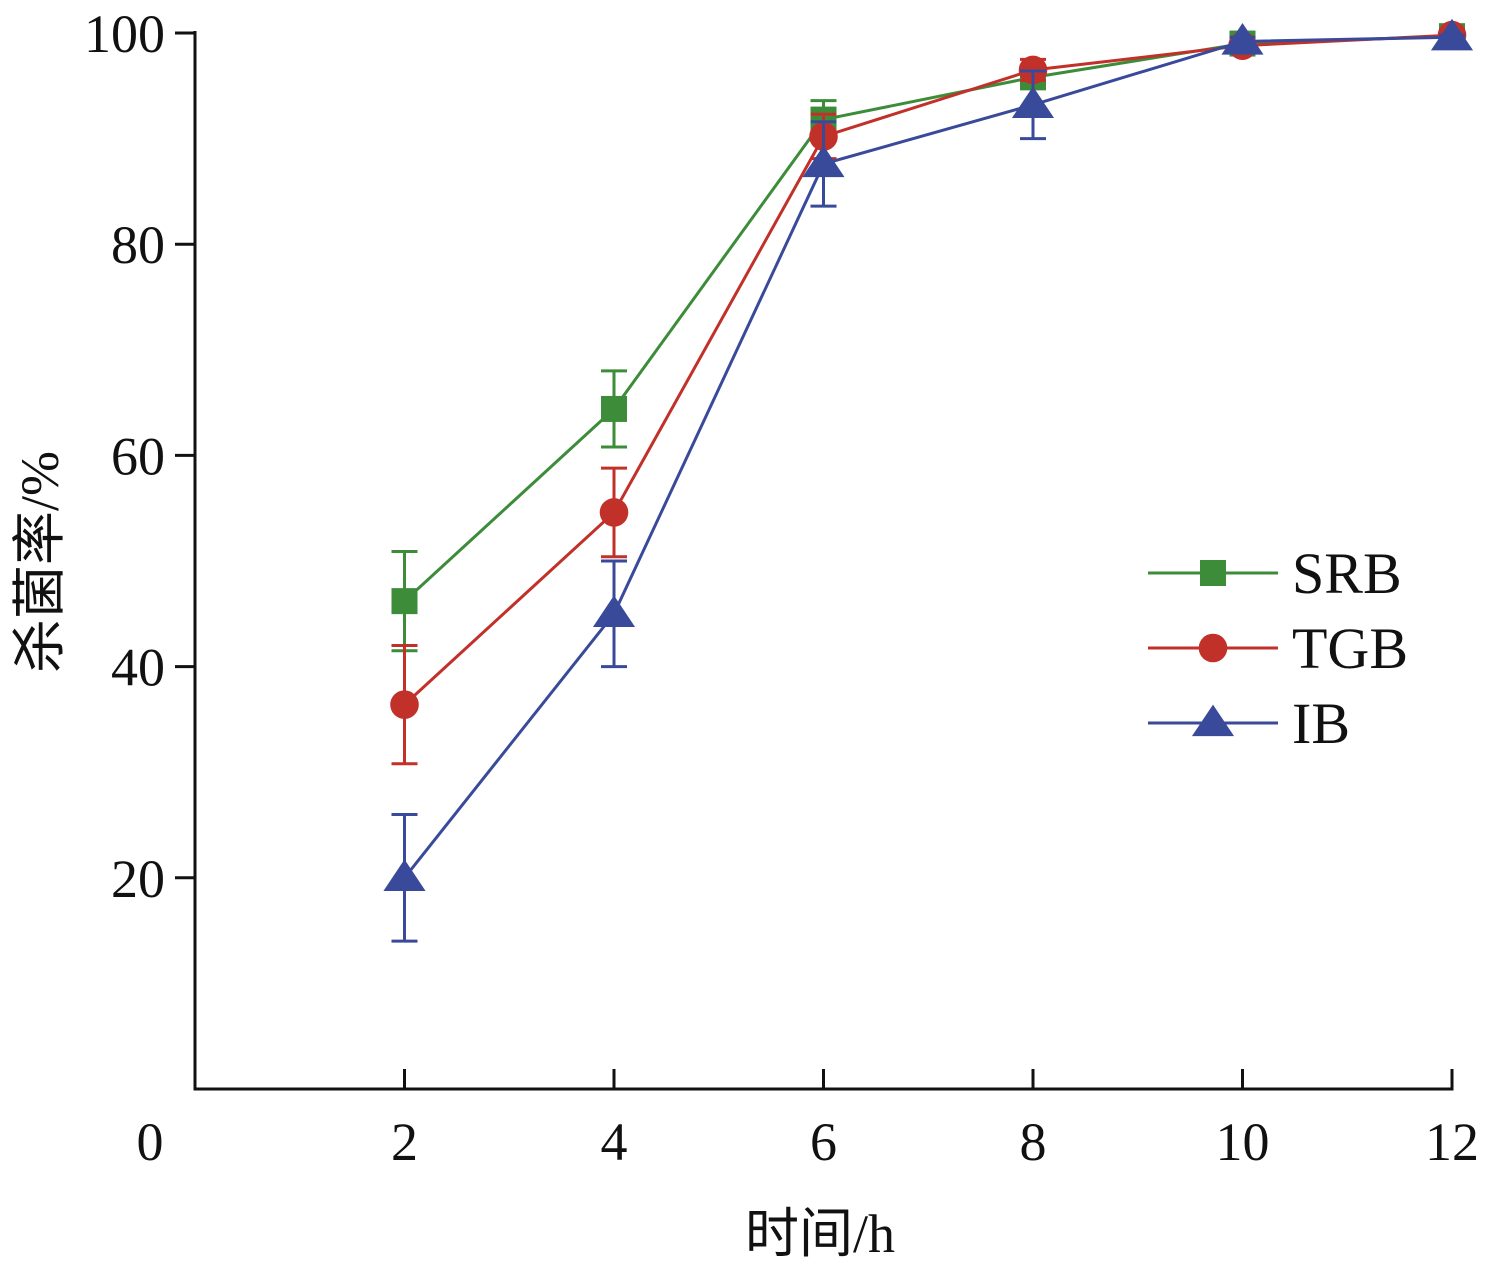 The height and width of the screenshot is (1277, 1487). Describe the element at coordinates (404, 1142) in the screenshot. I see `x-tick-label: 2` at that location.